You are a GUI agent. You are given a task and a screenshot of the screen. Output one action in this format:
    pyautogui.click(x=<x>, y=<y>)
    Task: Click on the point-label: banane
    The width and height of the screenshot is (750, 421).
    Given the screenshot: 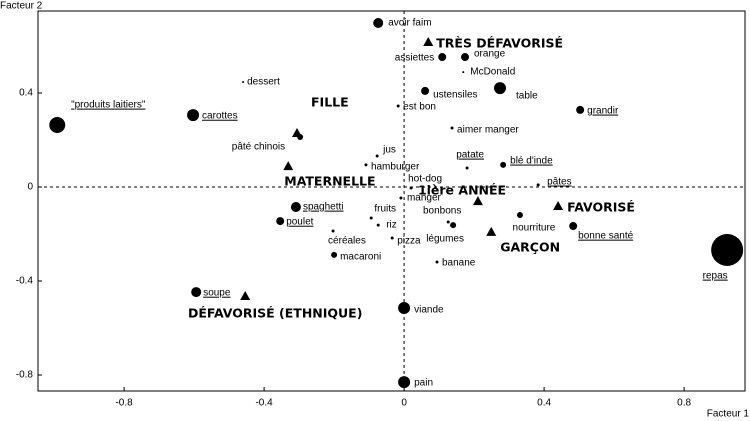 What is the action you would take?
    pyautogui.click(x=459, y=263)
    